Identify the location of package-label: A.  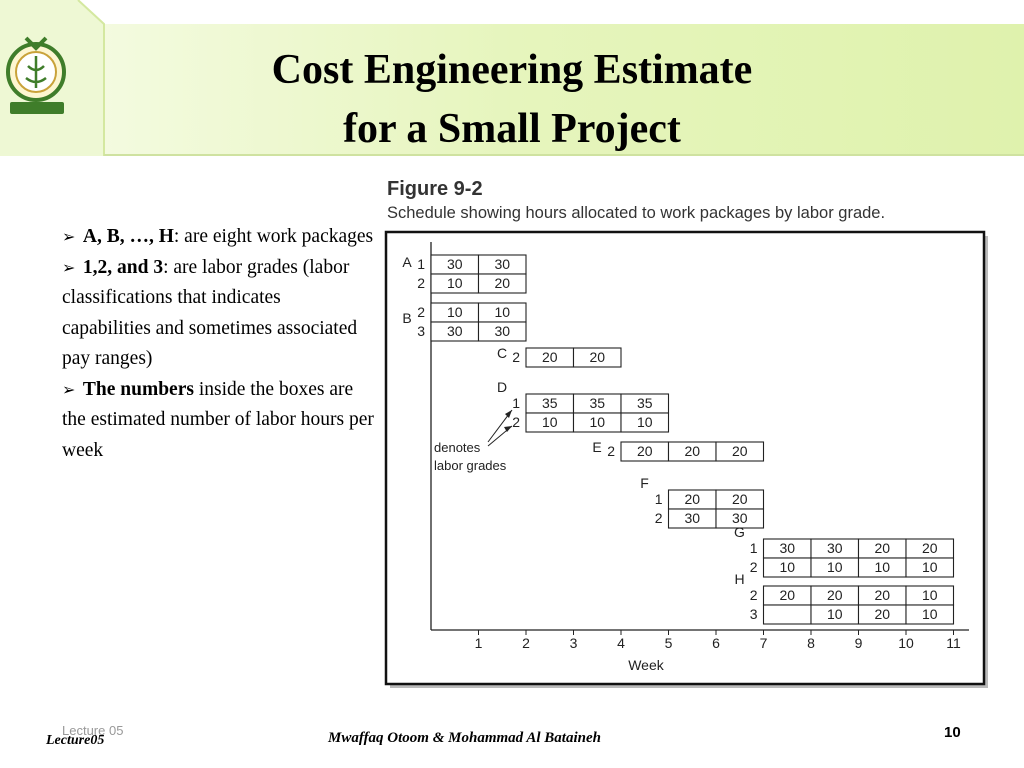
(407, 262).